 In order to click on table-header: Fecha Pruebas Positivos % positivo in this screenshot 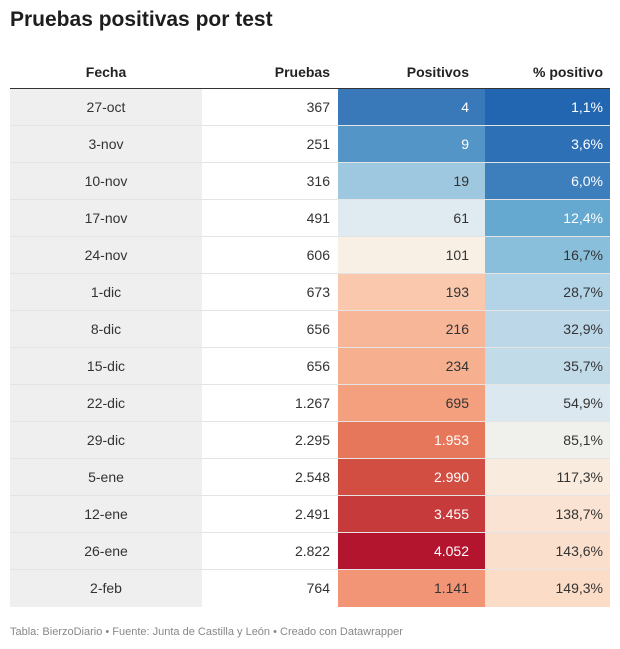, I will do `click(310, 72)`.